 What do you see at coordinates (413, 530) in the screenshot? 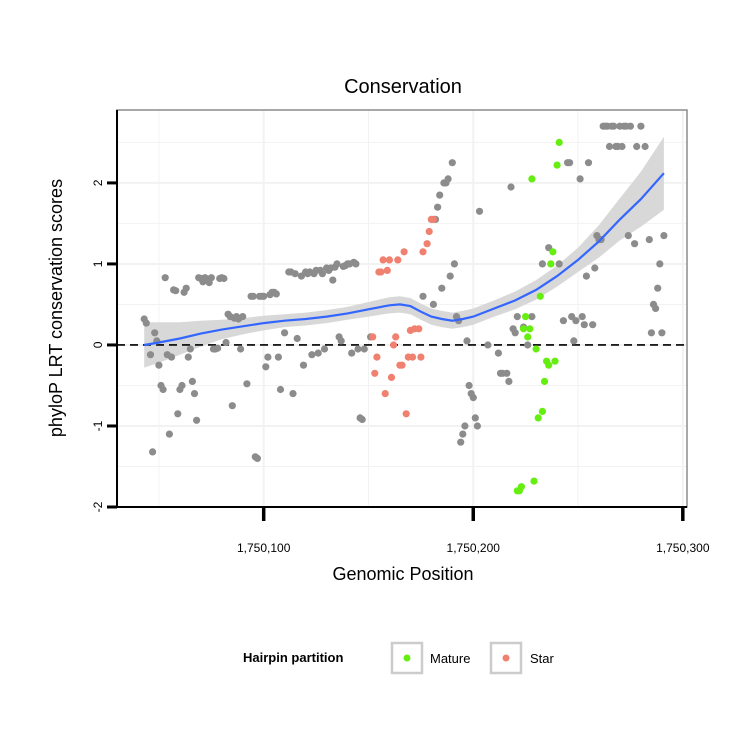
I see `x-axis: 1,750,100 1,750,200 1,750,300` at bounding box center [413, 530].